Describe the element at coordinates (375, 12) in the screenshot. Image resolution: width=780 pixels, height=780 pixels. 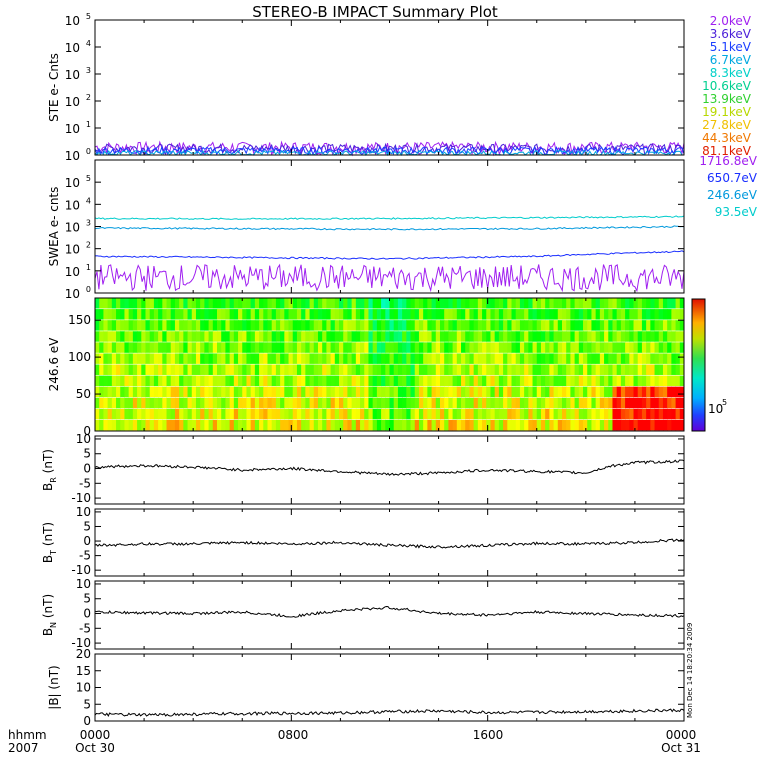
I see `plot-title: STEREO-B IMPACT Summary Plot` at that location.